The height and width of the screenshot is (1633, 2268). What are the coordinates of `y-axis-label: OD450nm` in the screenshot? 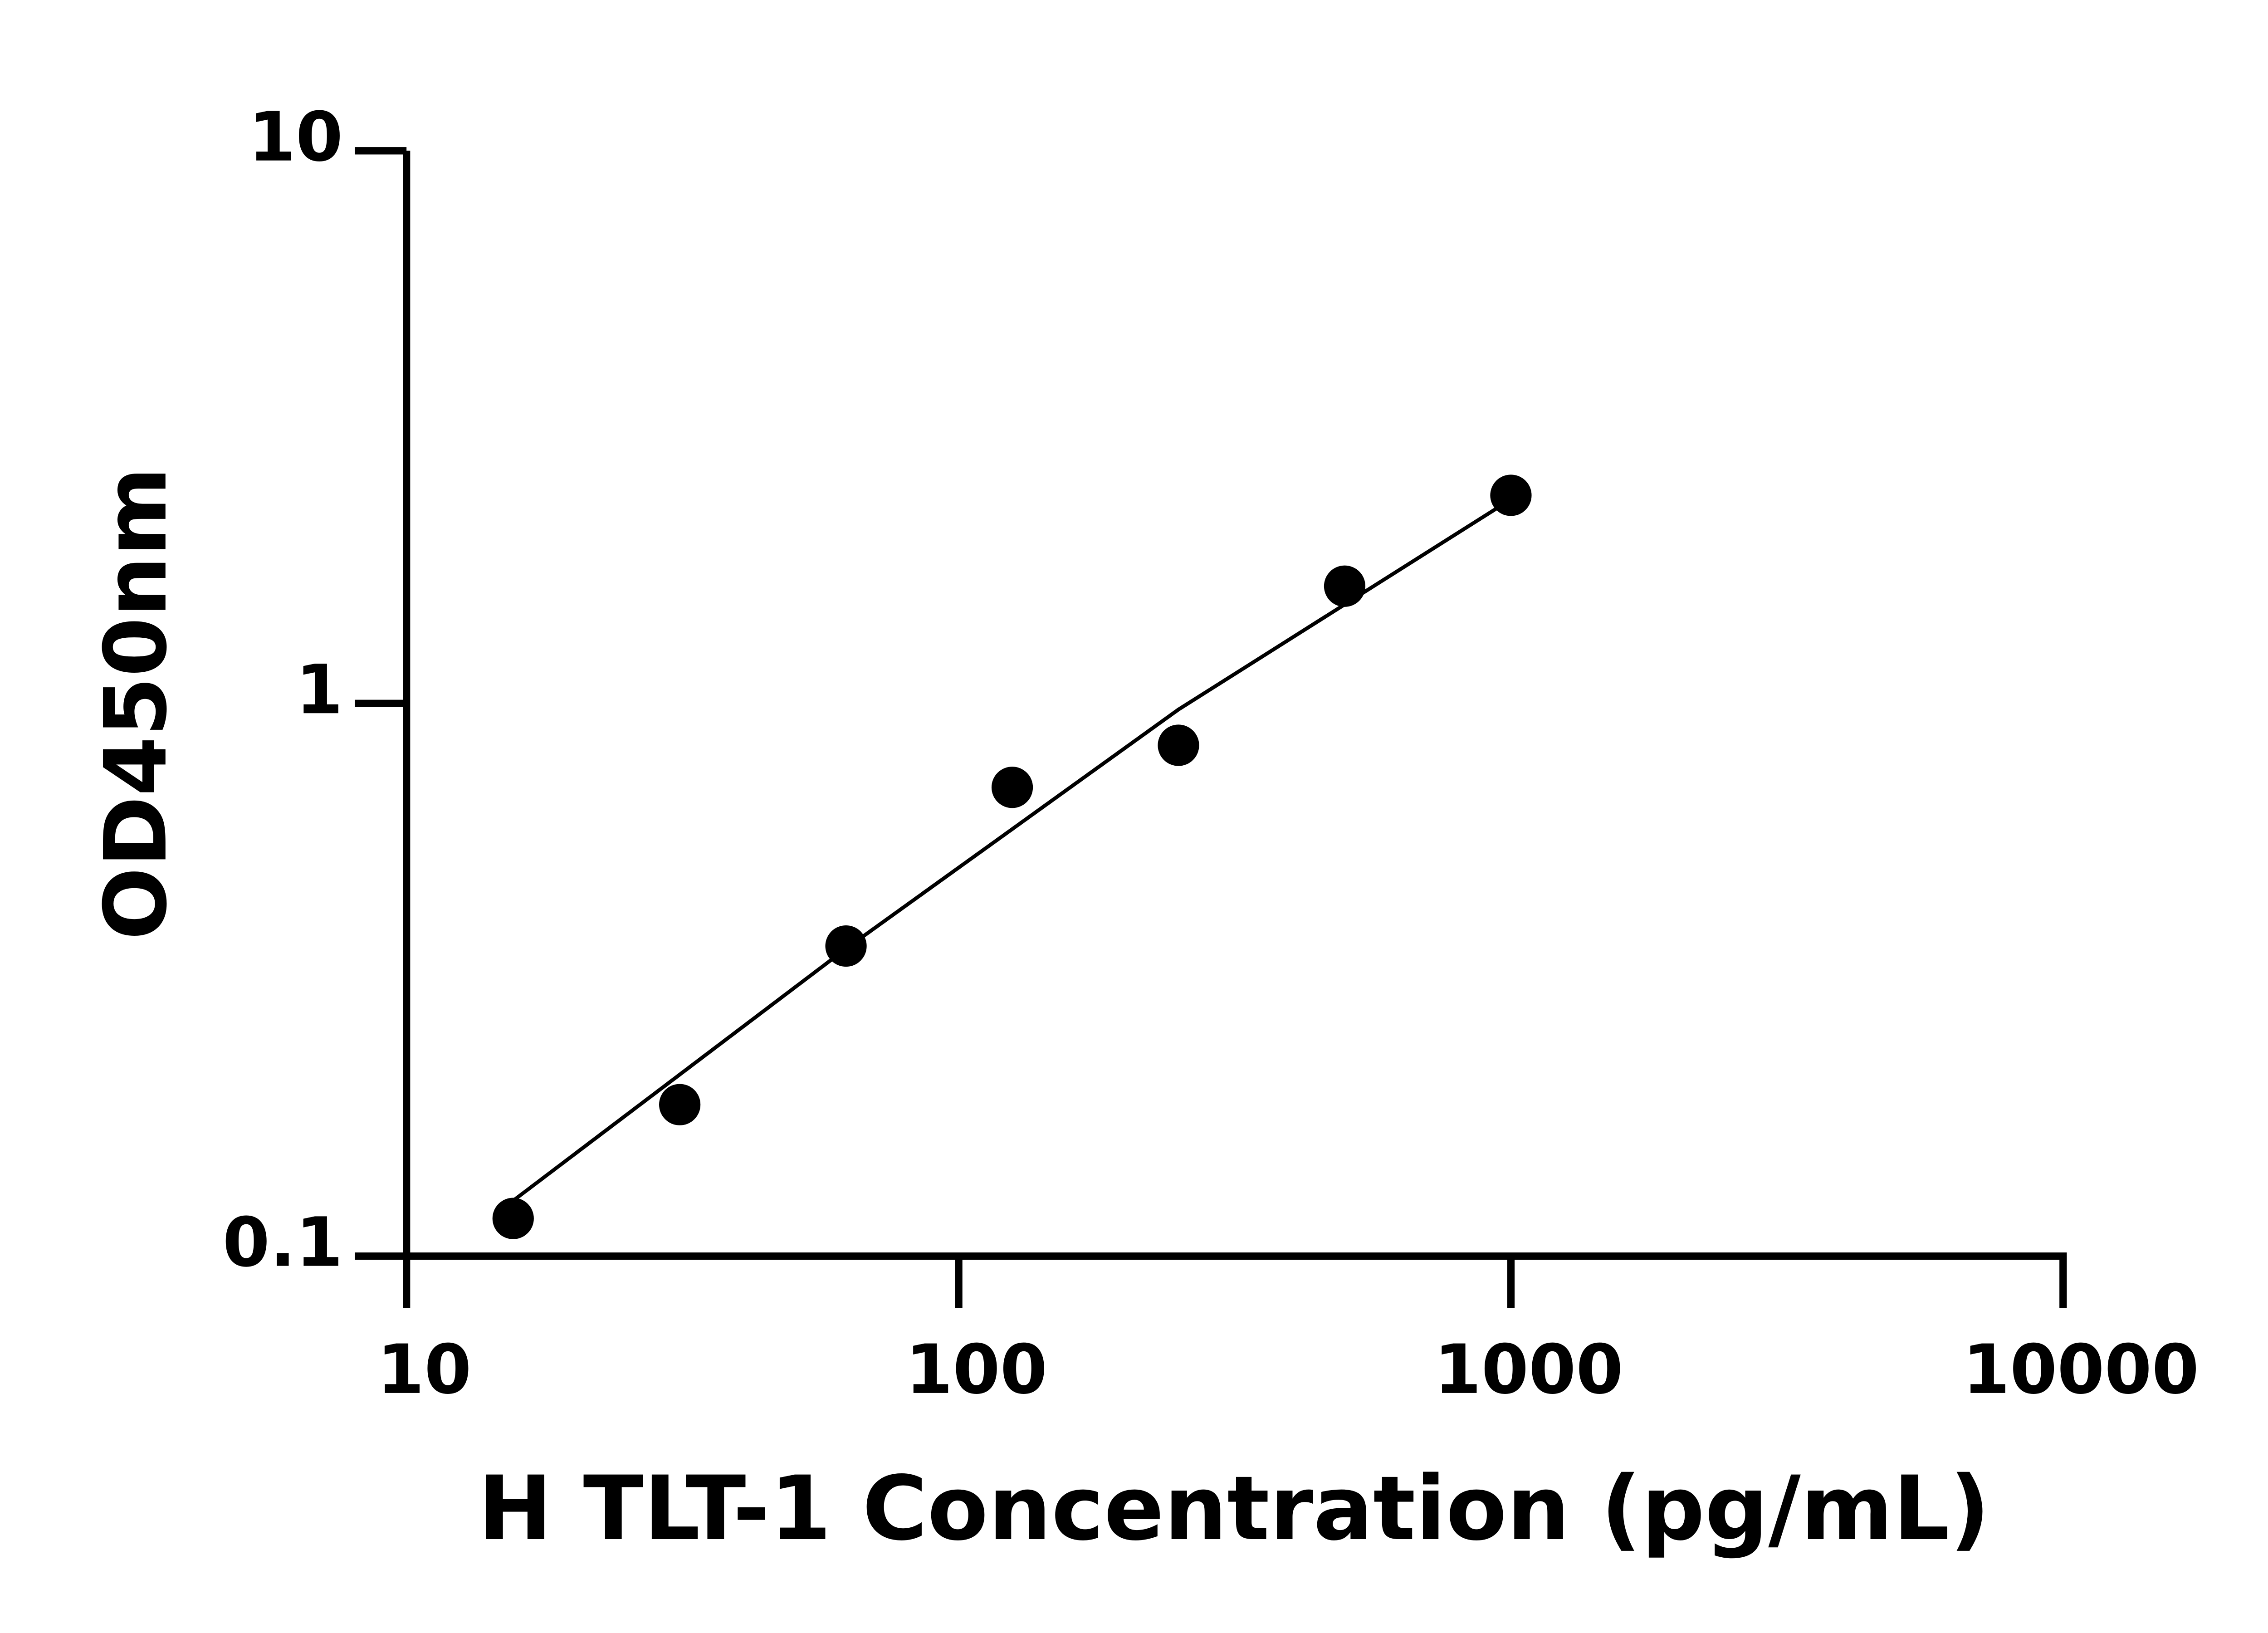 It's located at (136, 703).